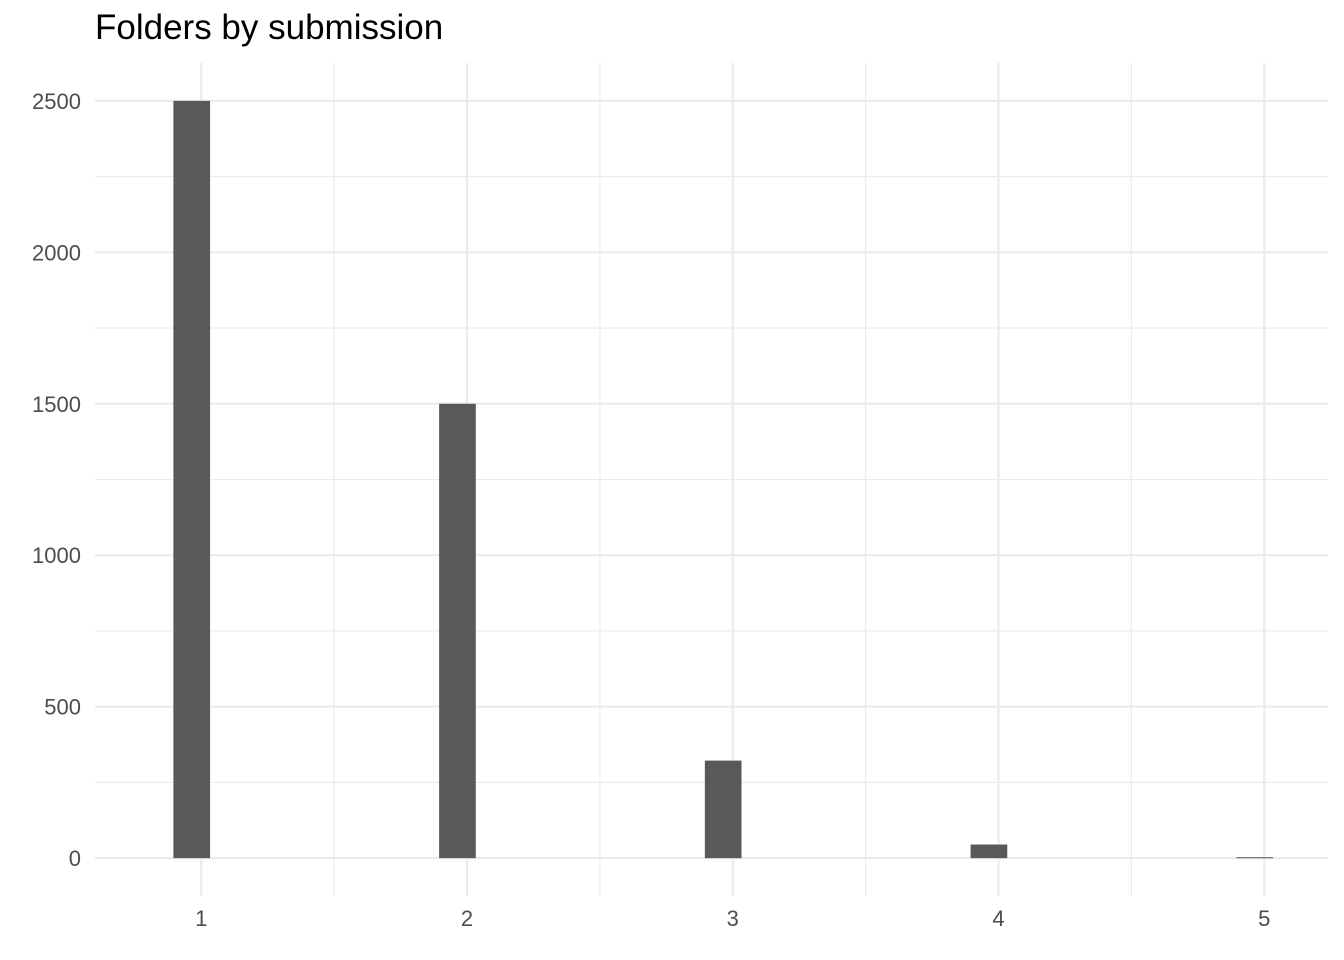 This screenshot has width=1344, height=960. I want to click on x-tick-label: 4, so click(998, 918).